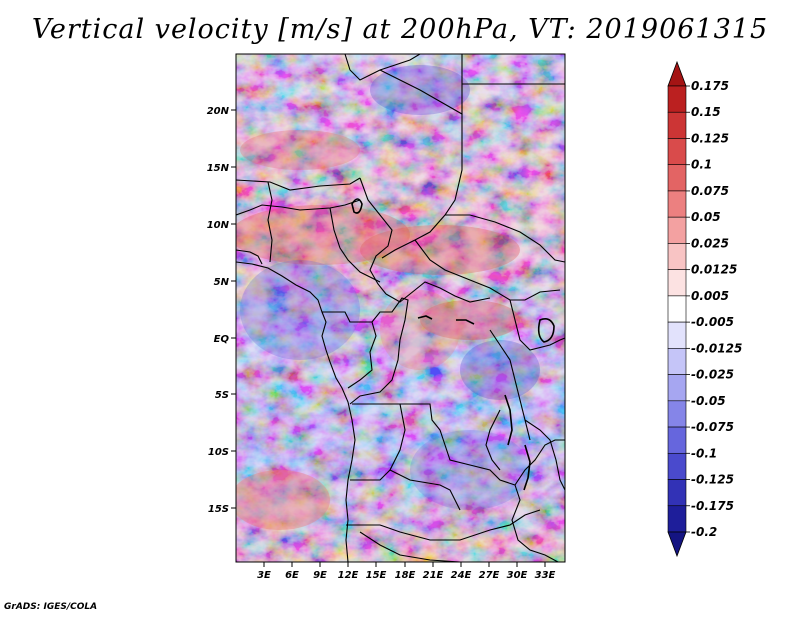 This screenshot has height=618, width=800. What do you see at coordinates (376, 575) in the screenshot?
I see `lon-label: 15E` at bounding box center [376, 575].